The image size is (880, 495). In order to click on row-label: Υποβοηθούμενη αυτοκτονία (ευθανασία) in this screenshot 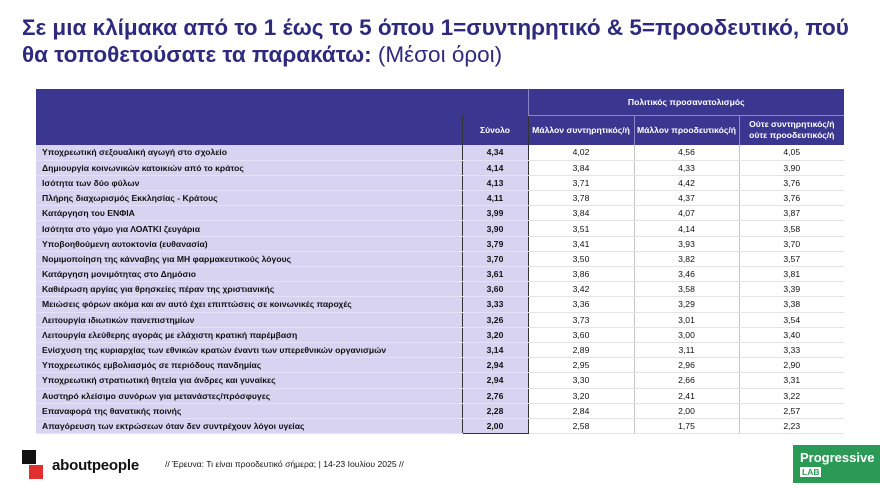, I will do `click(249, 244)`.